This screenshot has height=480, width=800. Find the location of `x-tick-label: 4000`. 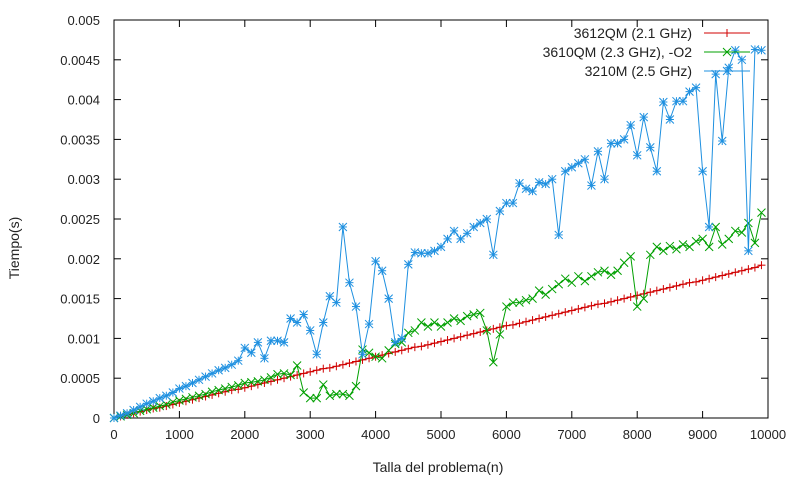

x-tick-label: 4000 is located at coordinates (375, 434).